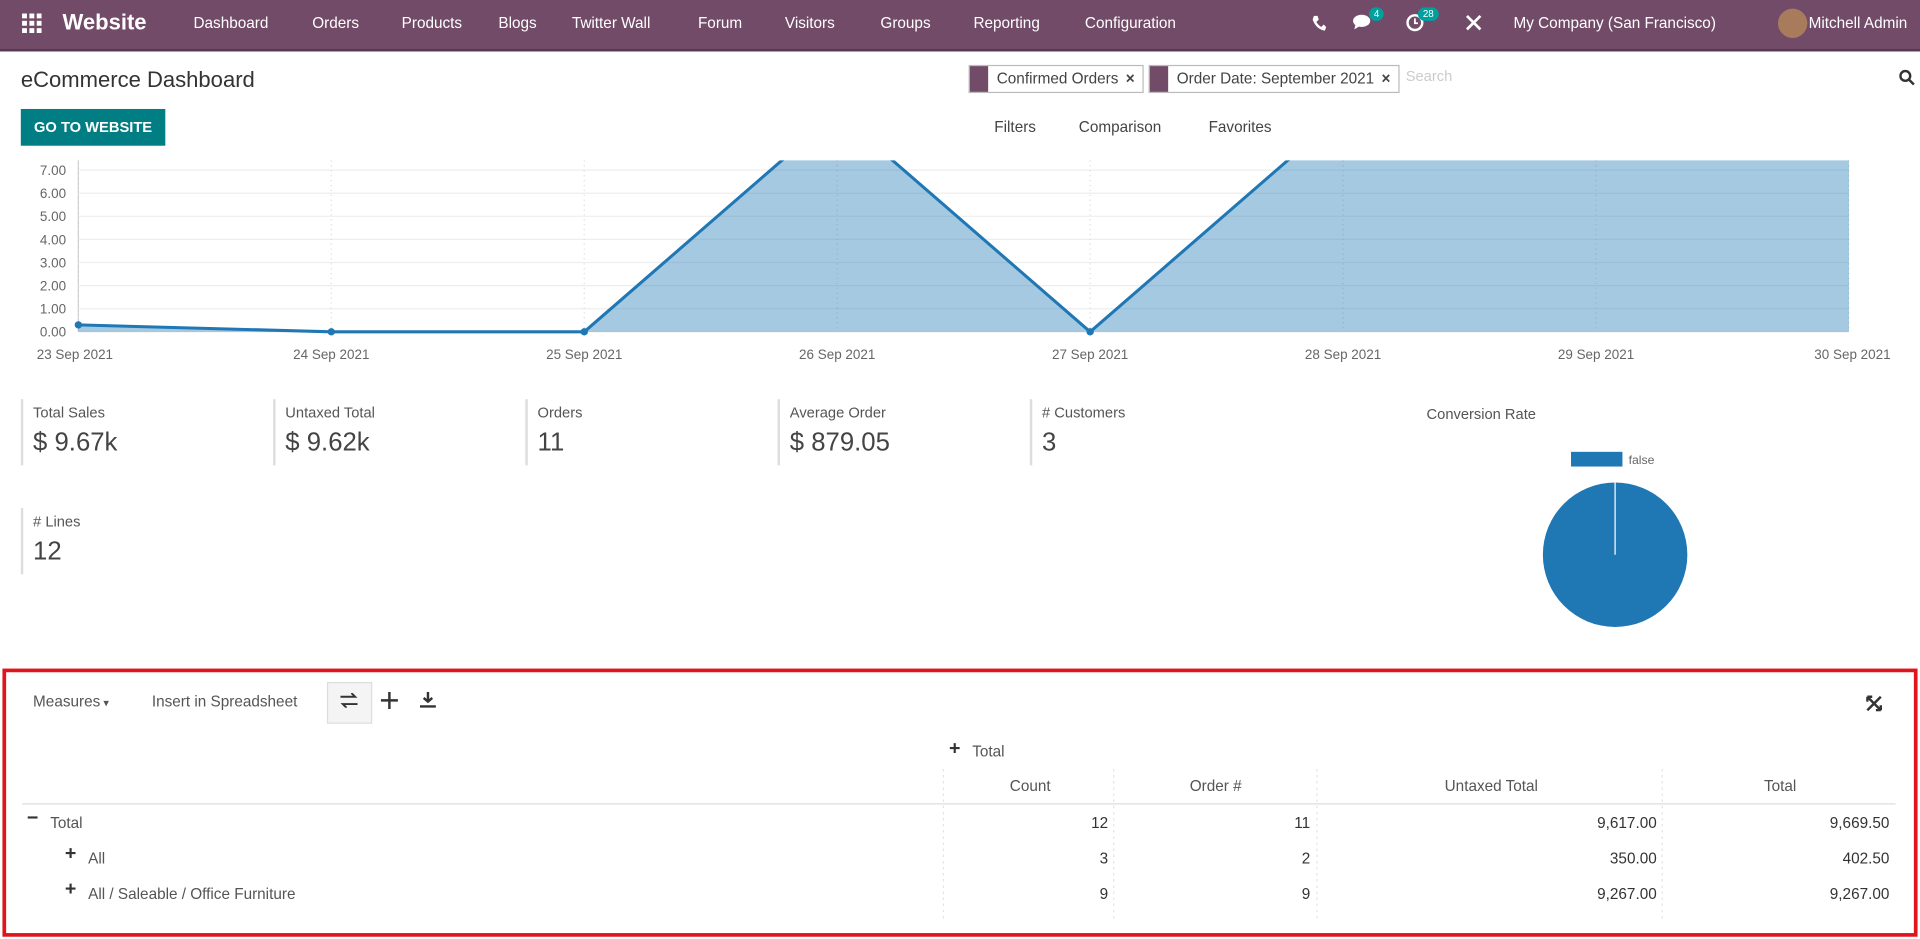 The image size is (1920, 939). I want to click on kpi-value: $ 9.62k, so click(327, 442).